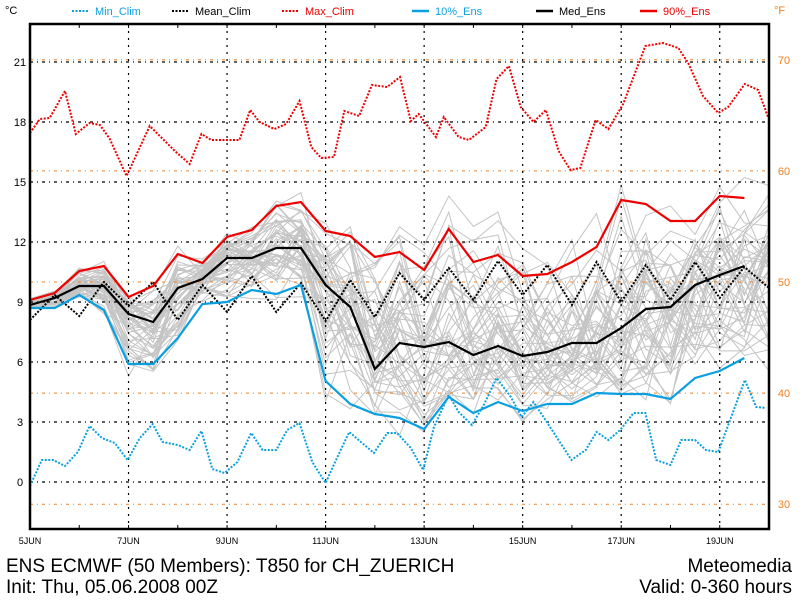  I want to click on y-right-tick-label: 50, so click(784, 283).